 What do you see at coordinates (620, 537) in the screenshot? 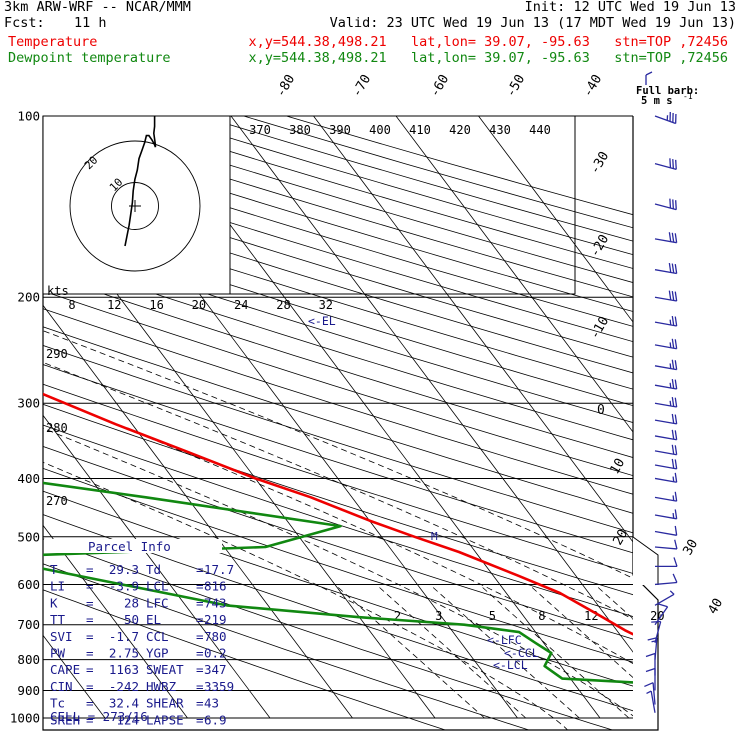
I see `isotherm-label: 20` at bounding box center [620, 537].